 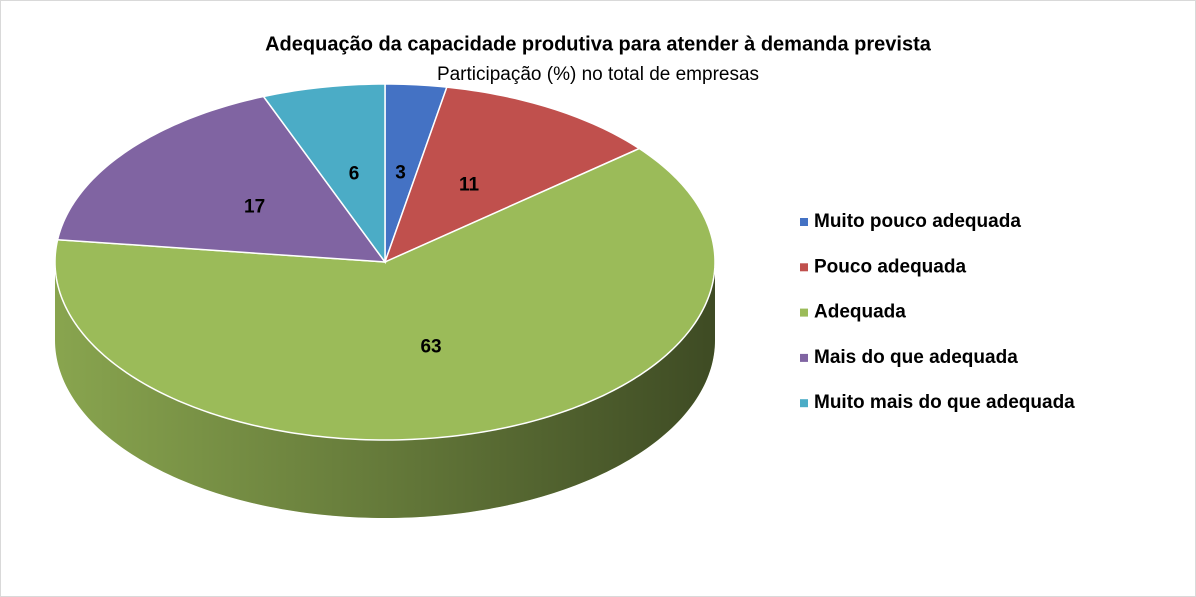 What do you see at coordinates (890, 266) in the screenshot?
I see `legend-label: Pouco adequada` at bounding box center [890, 266].